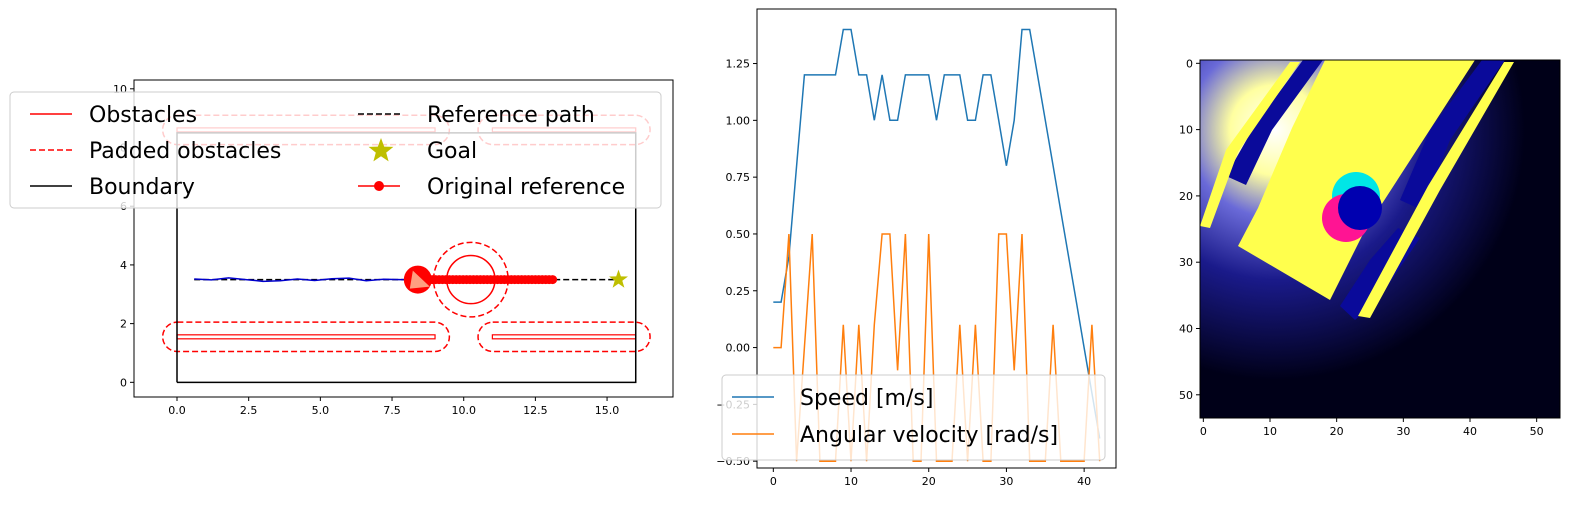 The height and width of the screenshot is (505, 1577). Describe the element at coordinates (607, 410) in the screenshot. I see `map-x-tick-label-15.0: 15.0` at that location.